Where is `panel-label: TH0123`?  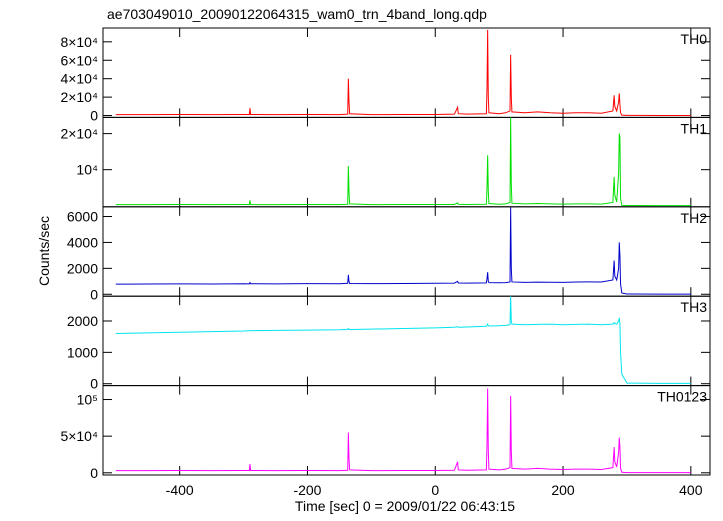
panel-label: TH0123 is located at coordinates (682, 397).